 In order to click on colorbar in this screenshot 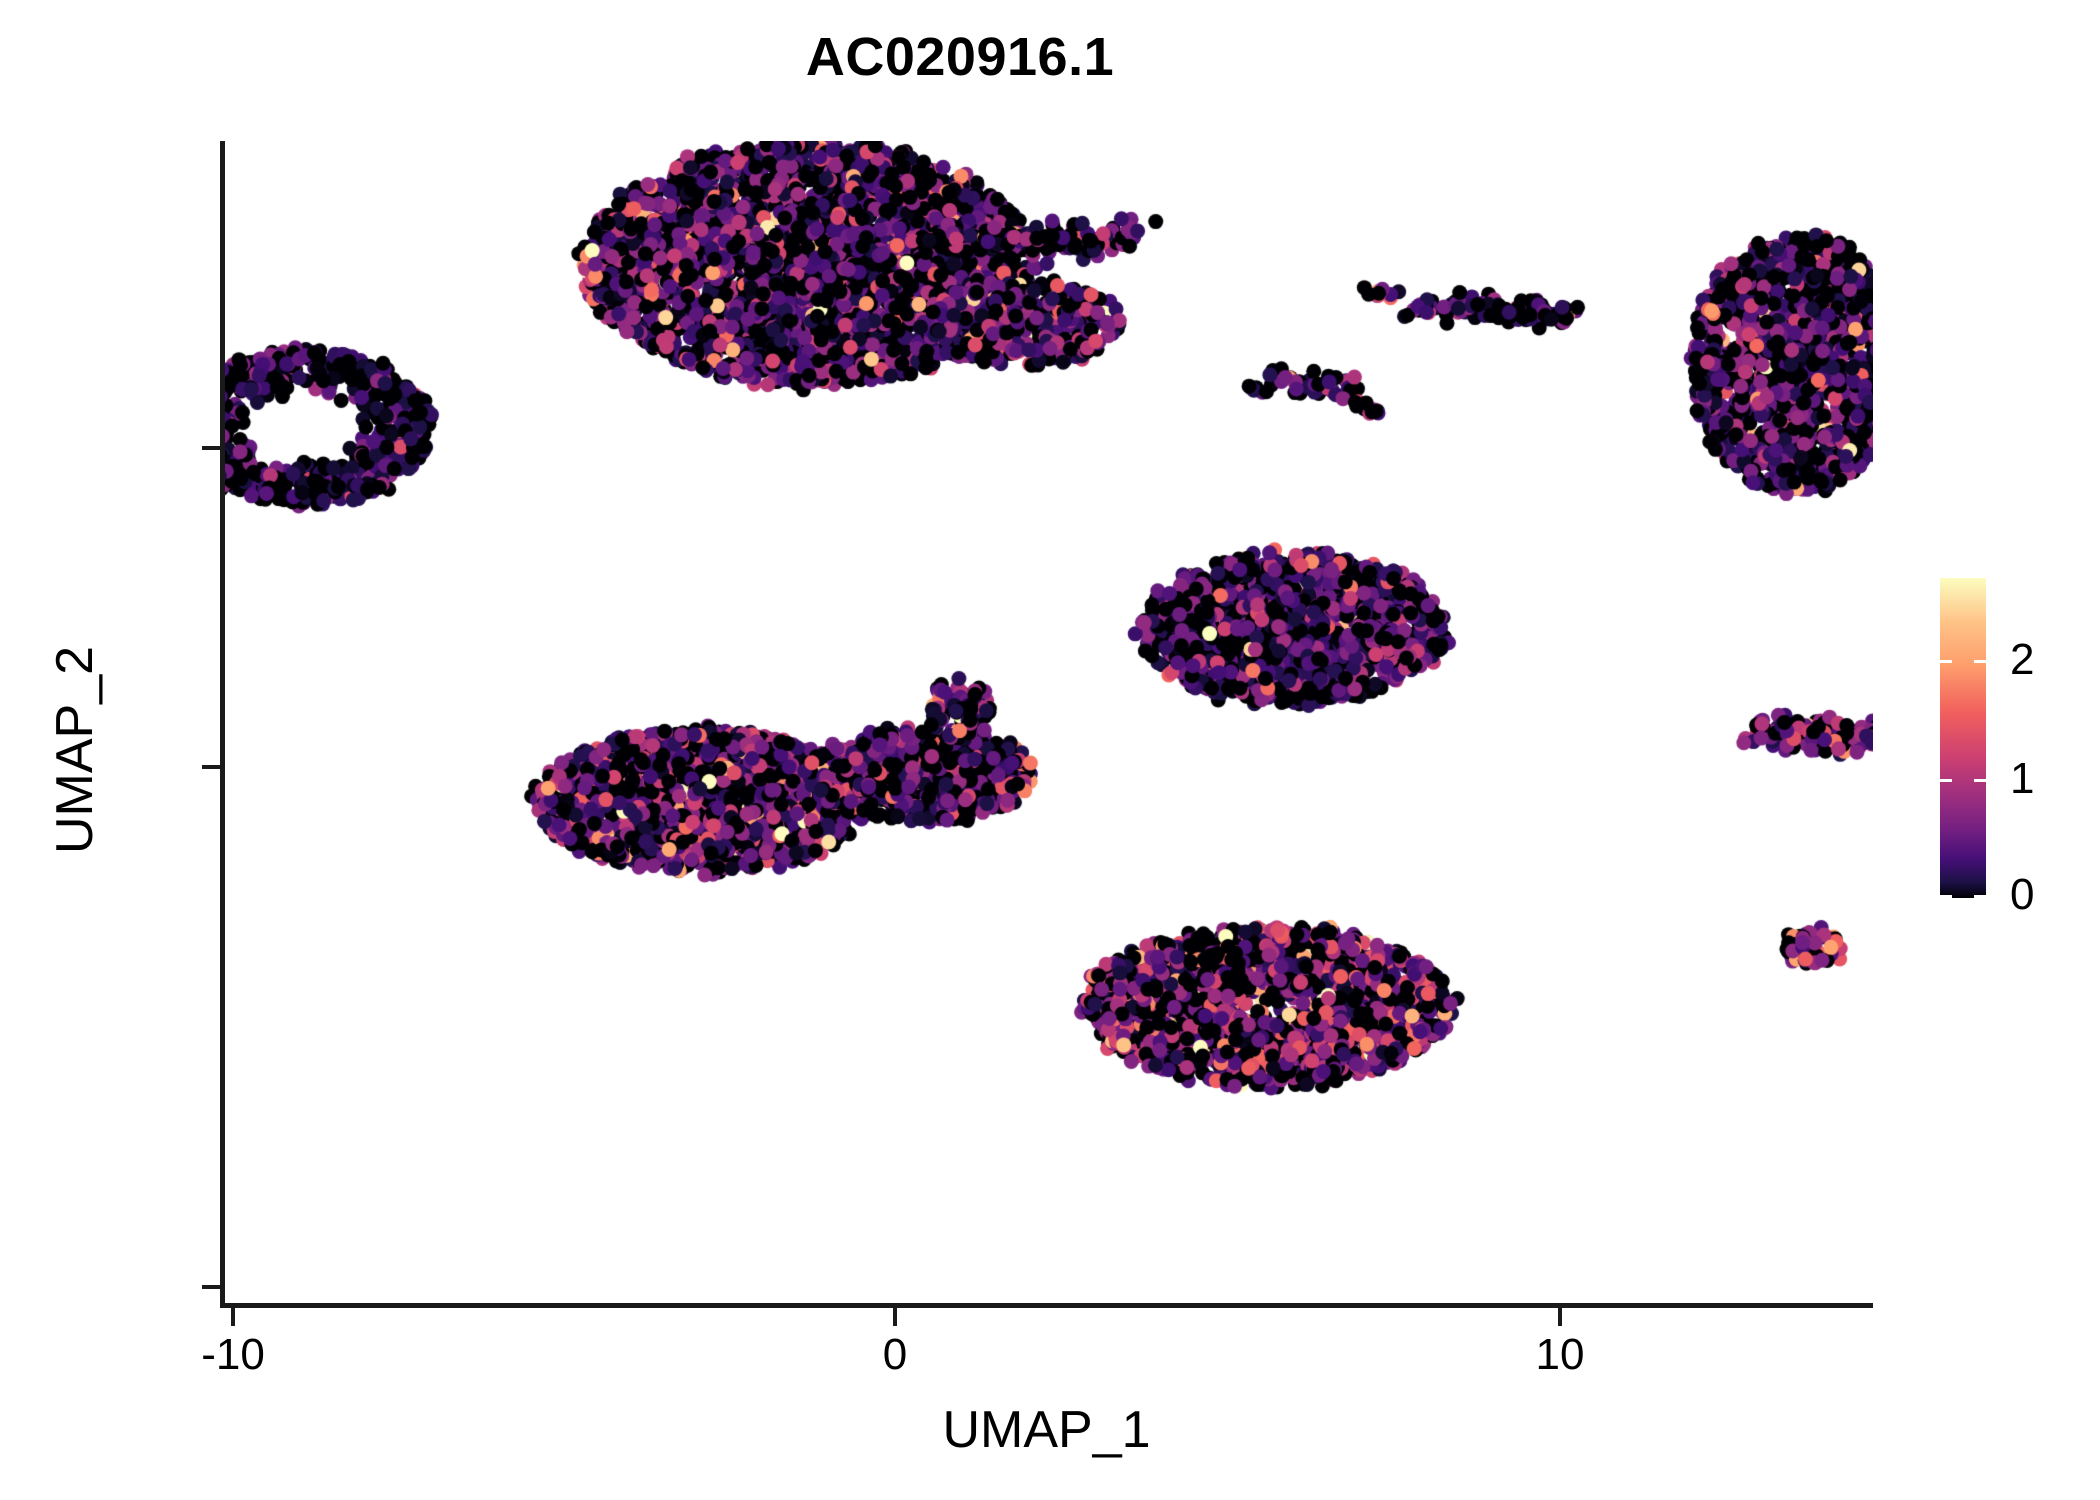, I will do `click(1963, 738)`.